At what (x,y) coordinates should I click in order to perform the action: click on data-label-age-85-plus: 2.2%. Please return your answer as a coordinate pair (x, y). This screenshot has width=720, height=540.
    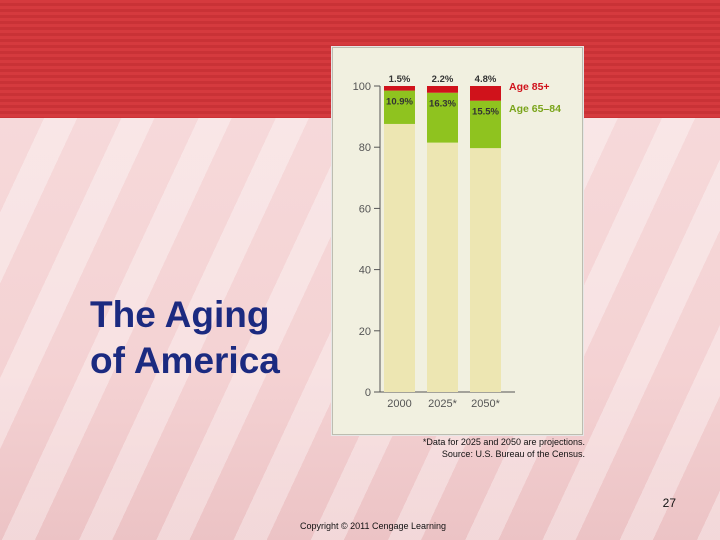
    Looking at the image, I should click on (443, 79).